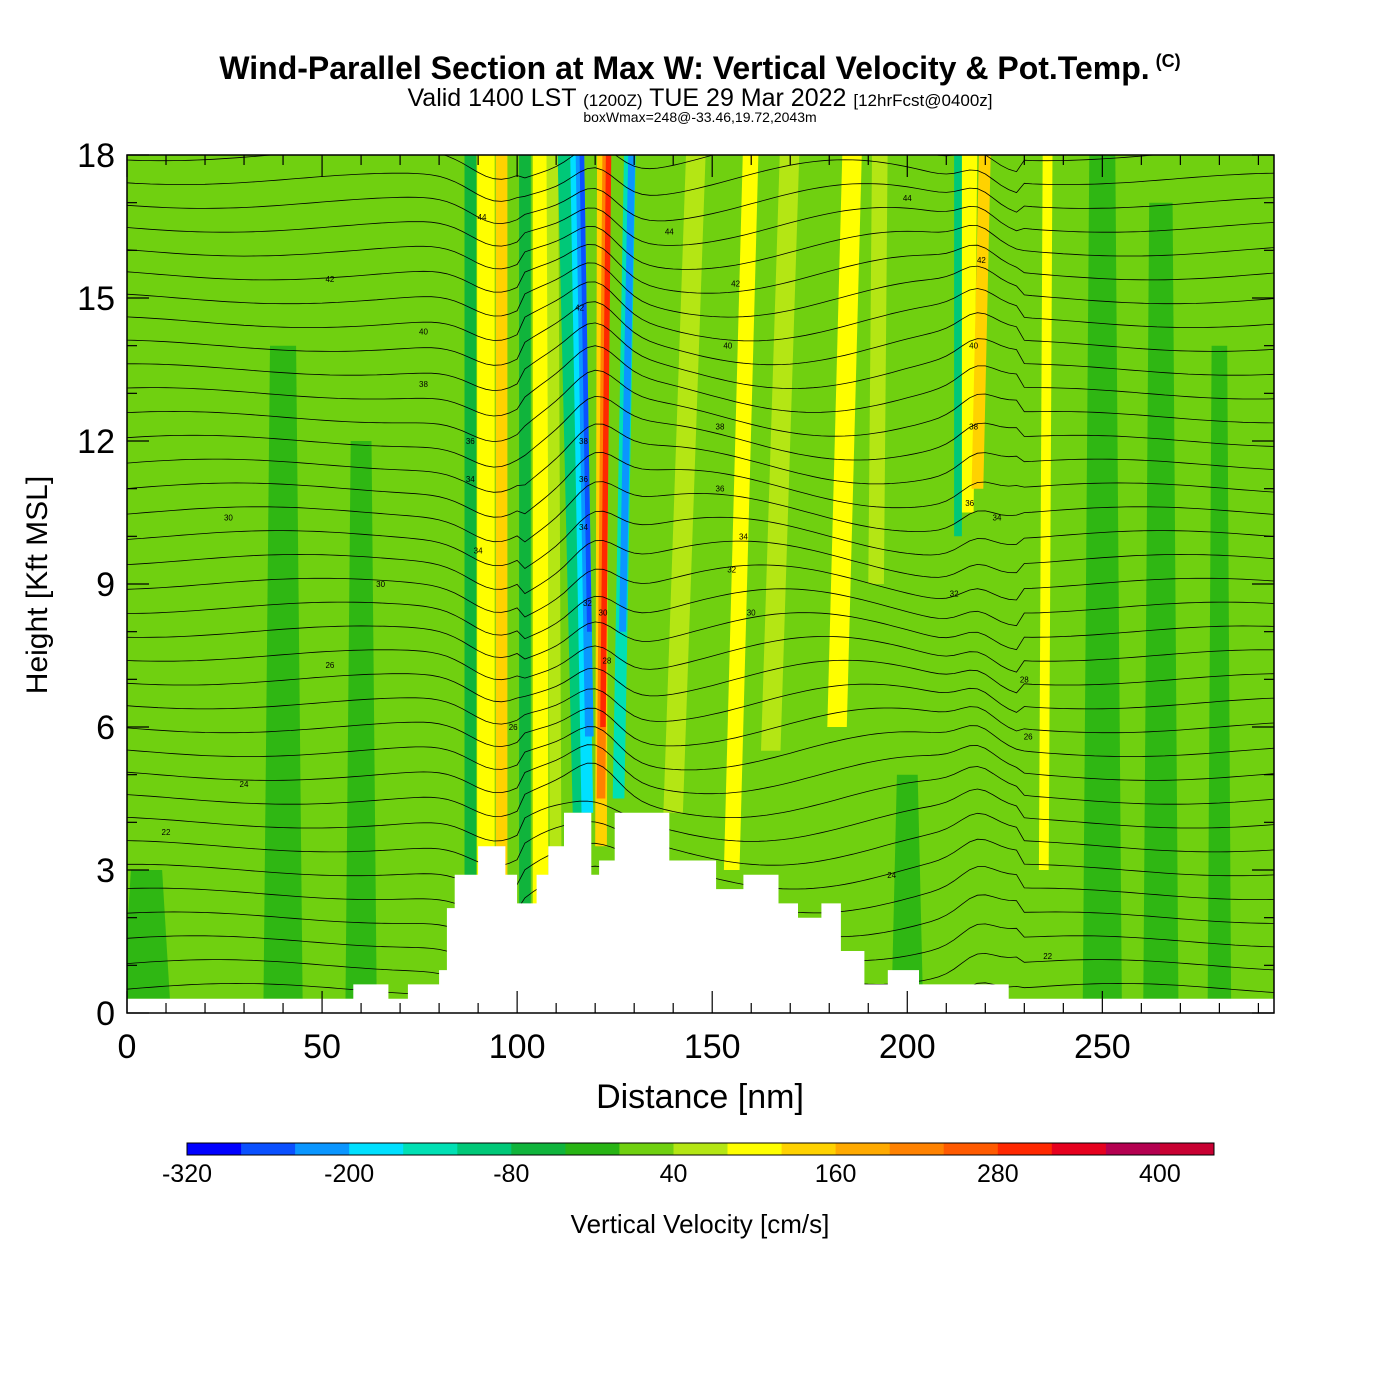  I want to click on y-axis-label: Height [Kft MSL], so click(37, 585).